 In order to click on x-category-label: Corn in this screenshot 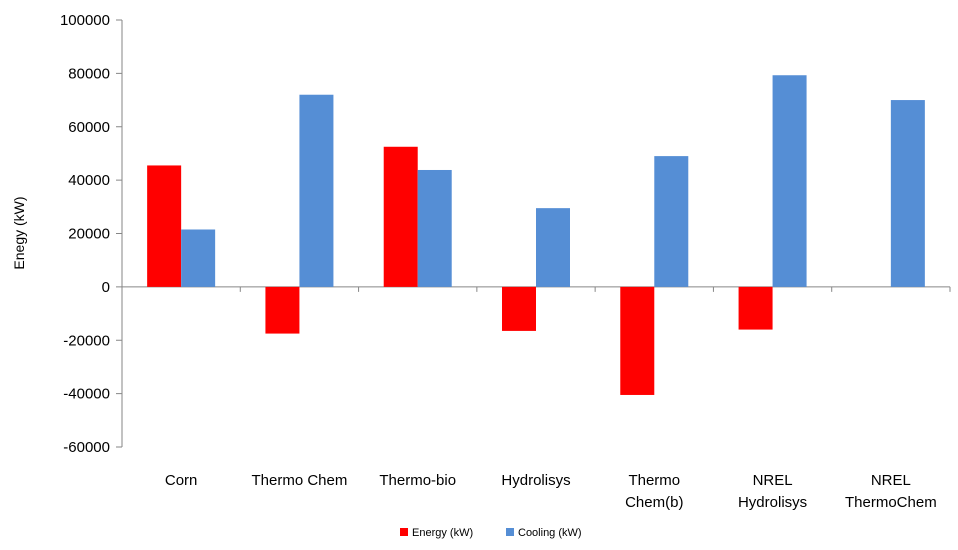, I will do `click(181, 480)`.